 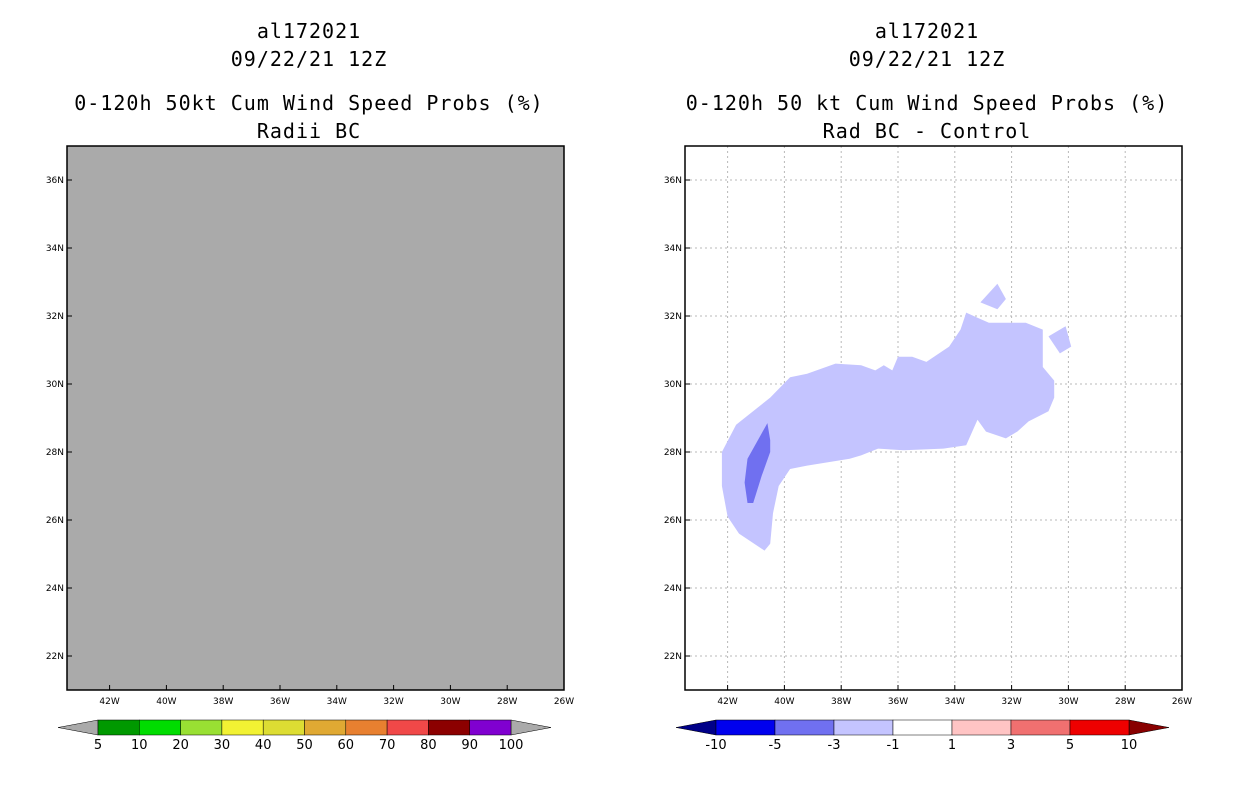 I want to click on colorbar-label: -1, so click(x=893, y=745).